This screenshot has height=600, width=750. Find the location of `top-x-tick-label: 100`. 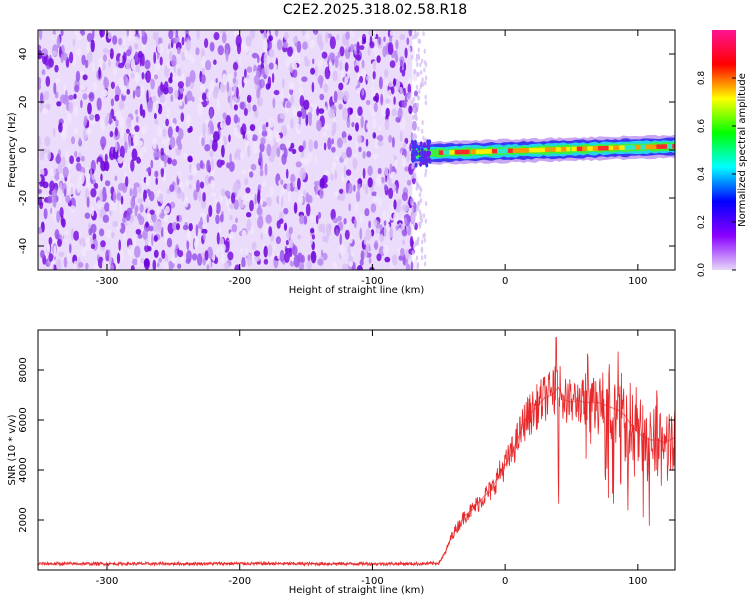

top-x-tick-label: 100 is located at coordinates (637, 281).